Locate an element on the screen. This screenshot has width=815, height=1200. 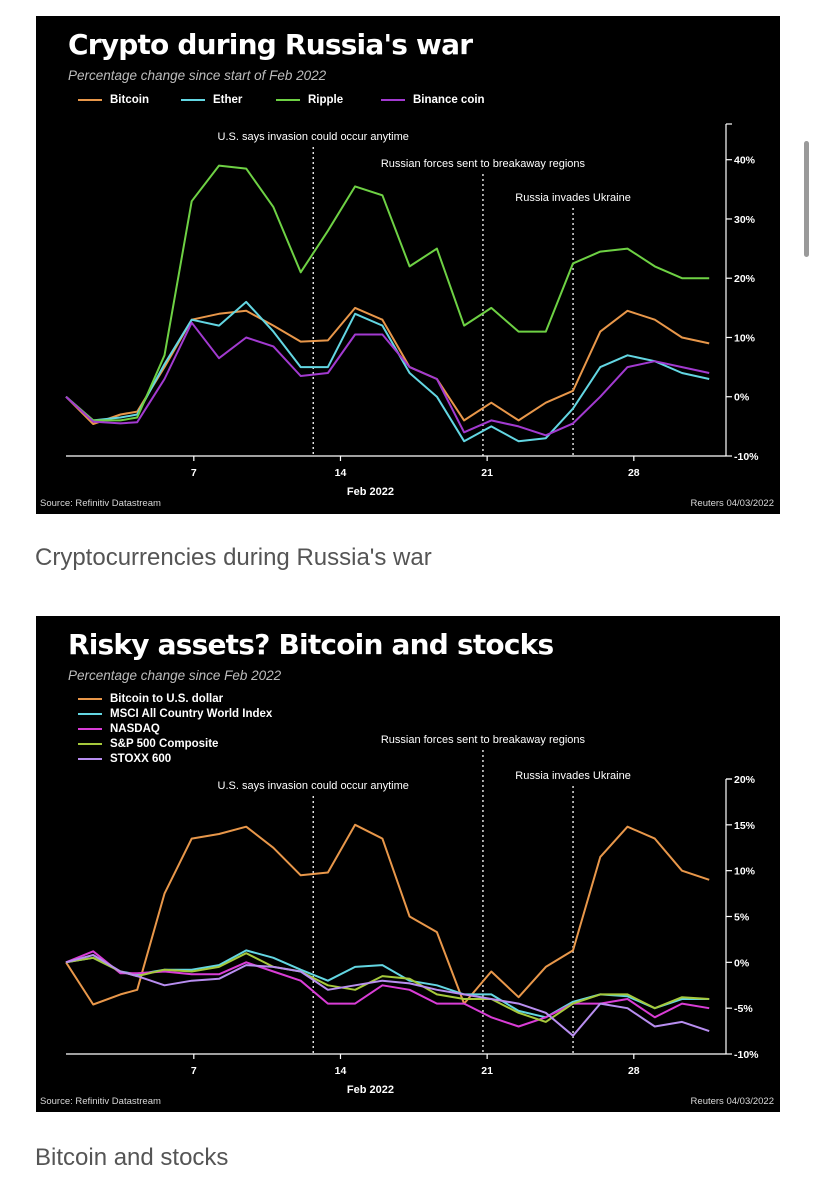
legend-item-stoxx600: STOXX 600 is located at coordinates (124, 759).